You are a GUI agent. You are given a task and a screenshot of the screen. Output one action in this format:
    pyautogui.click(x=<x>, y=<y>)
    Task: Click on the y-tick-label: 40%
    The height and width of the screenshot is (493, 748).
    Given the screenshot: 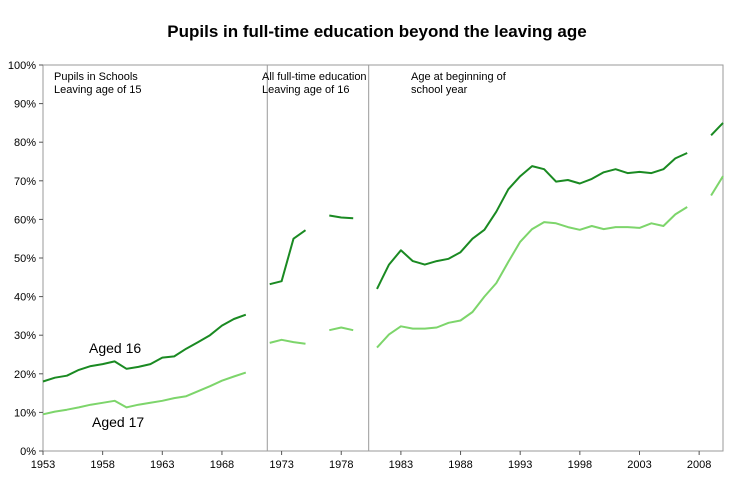 What is the action you would take?
    pyautogui.click(x=25, y=298)
    